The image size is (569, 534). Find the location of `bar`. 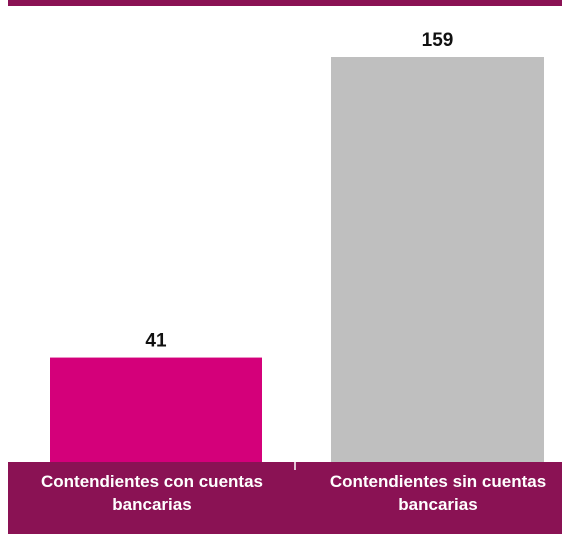

bar is located at coordinates (156, 409).